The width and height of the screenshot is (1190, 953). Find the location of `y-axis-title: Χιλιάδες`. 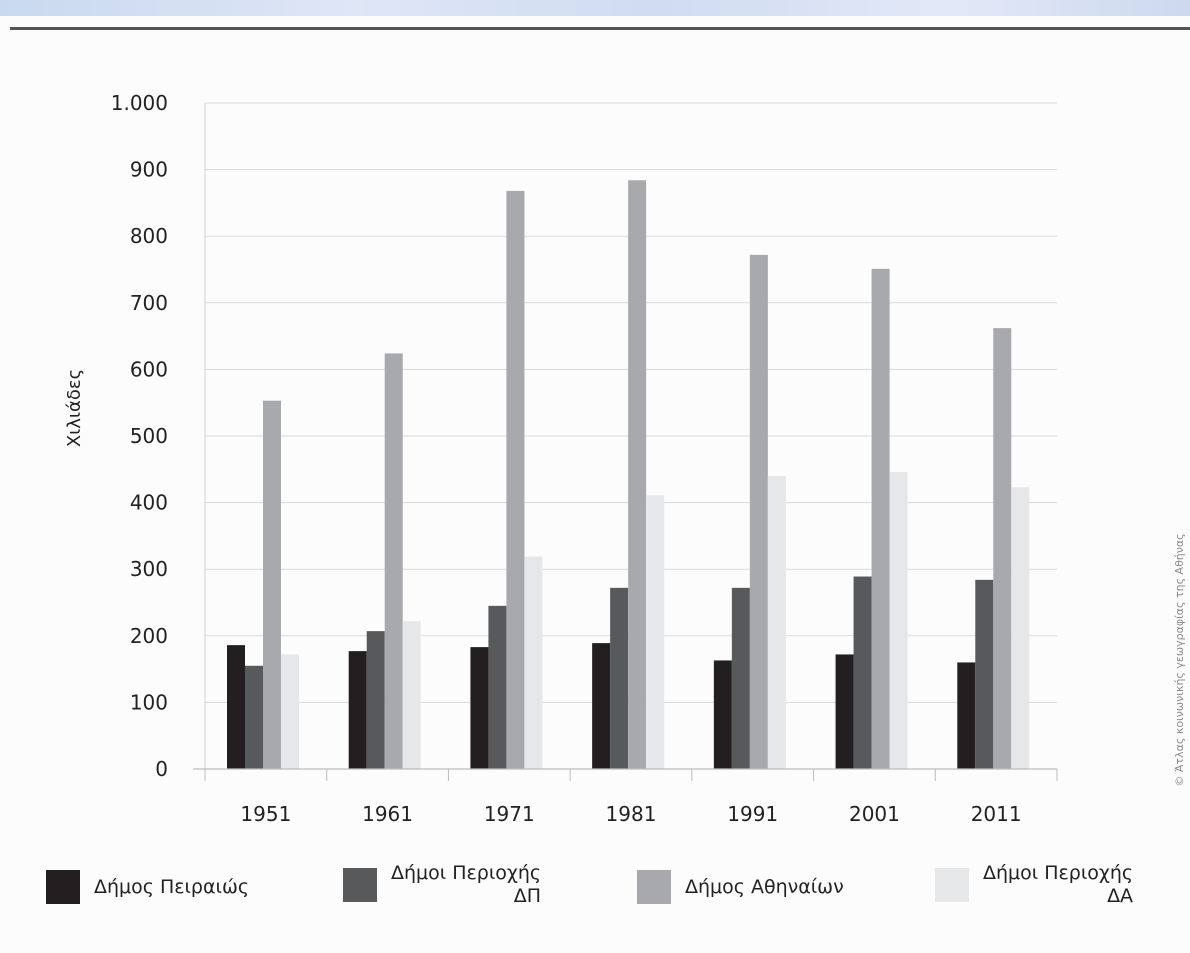

y-axis-title: Χιλιάδες is located at coordinates (74, 408).